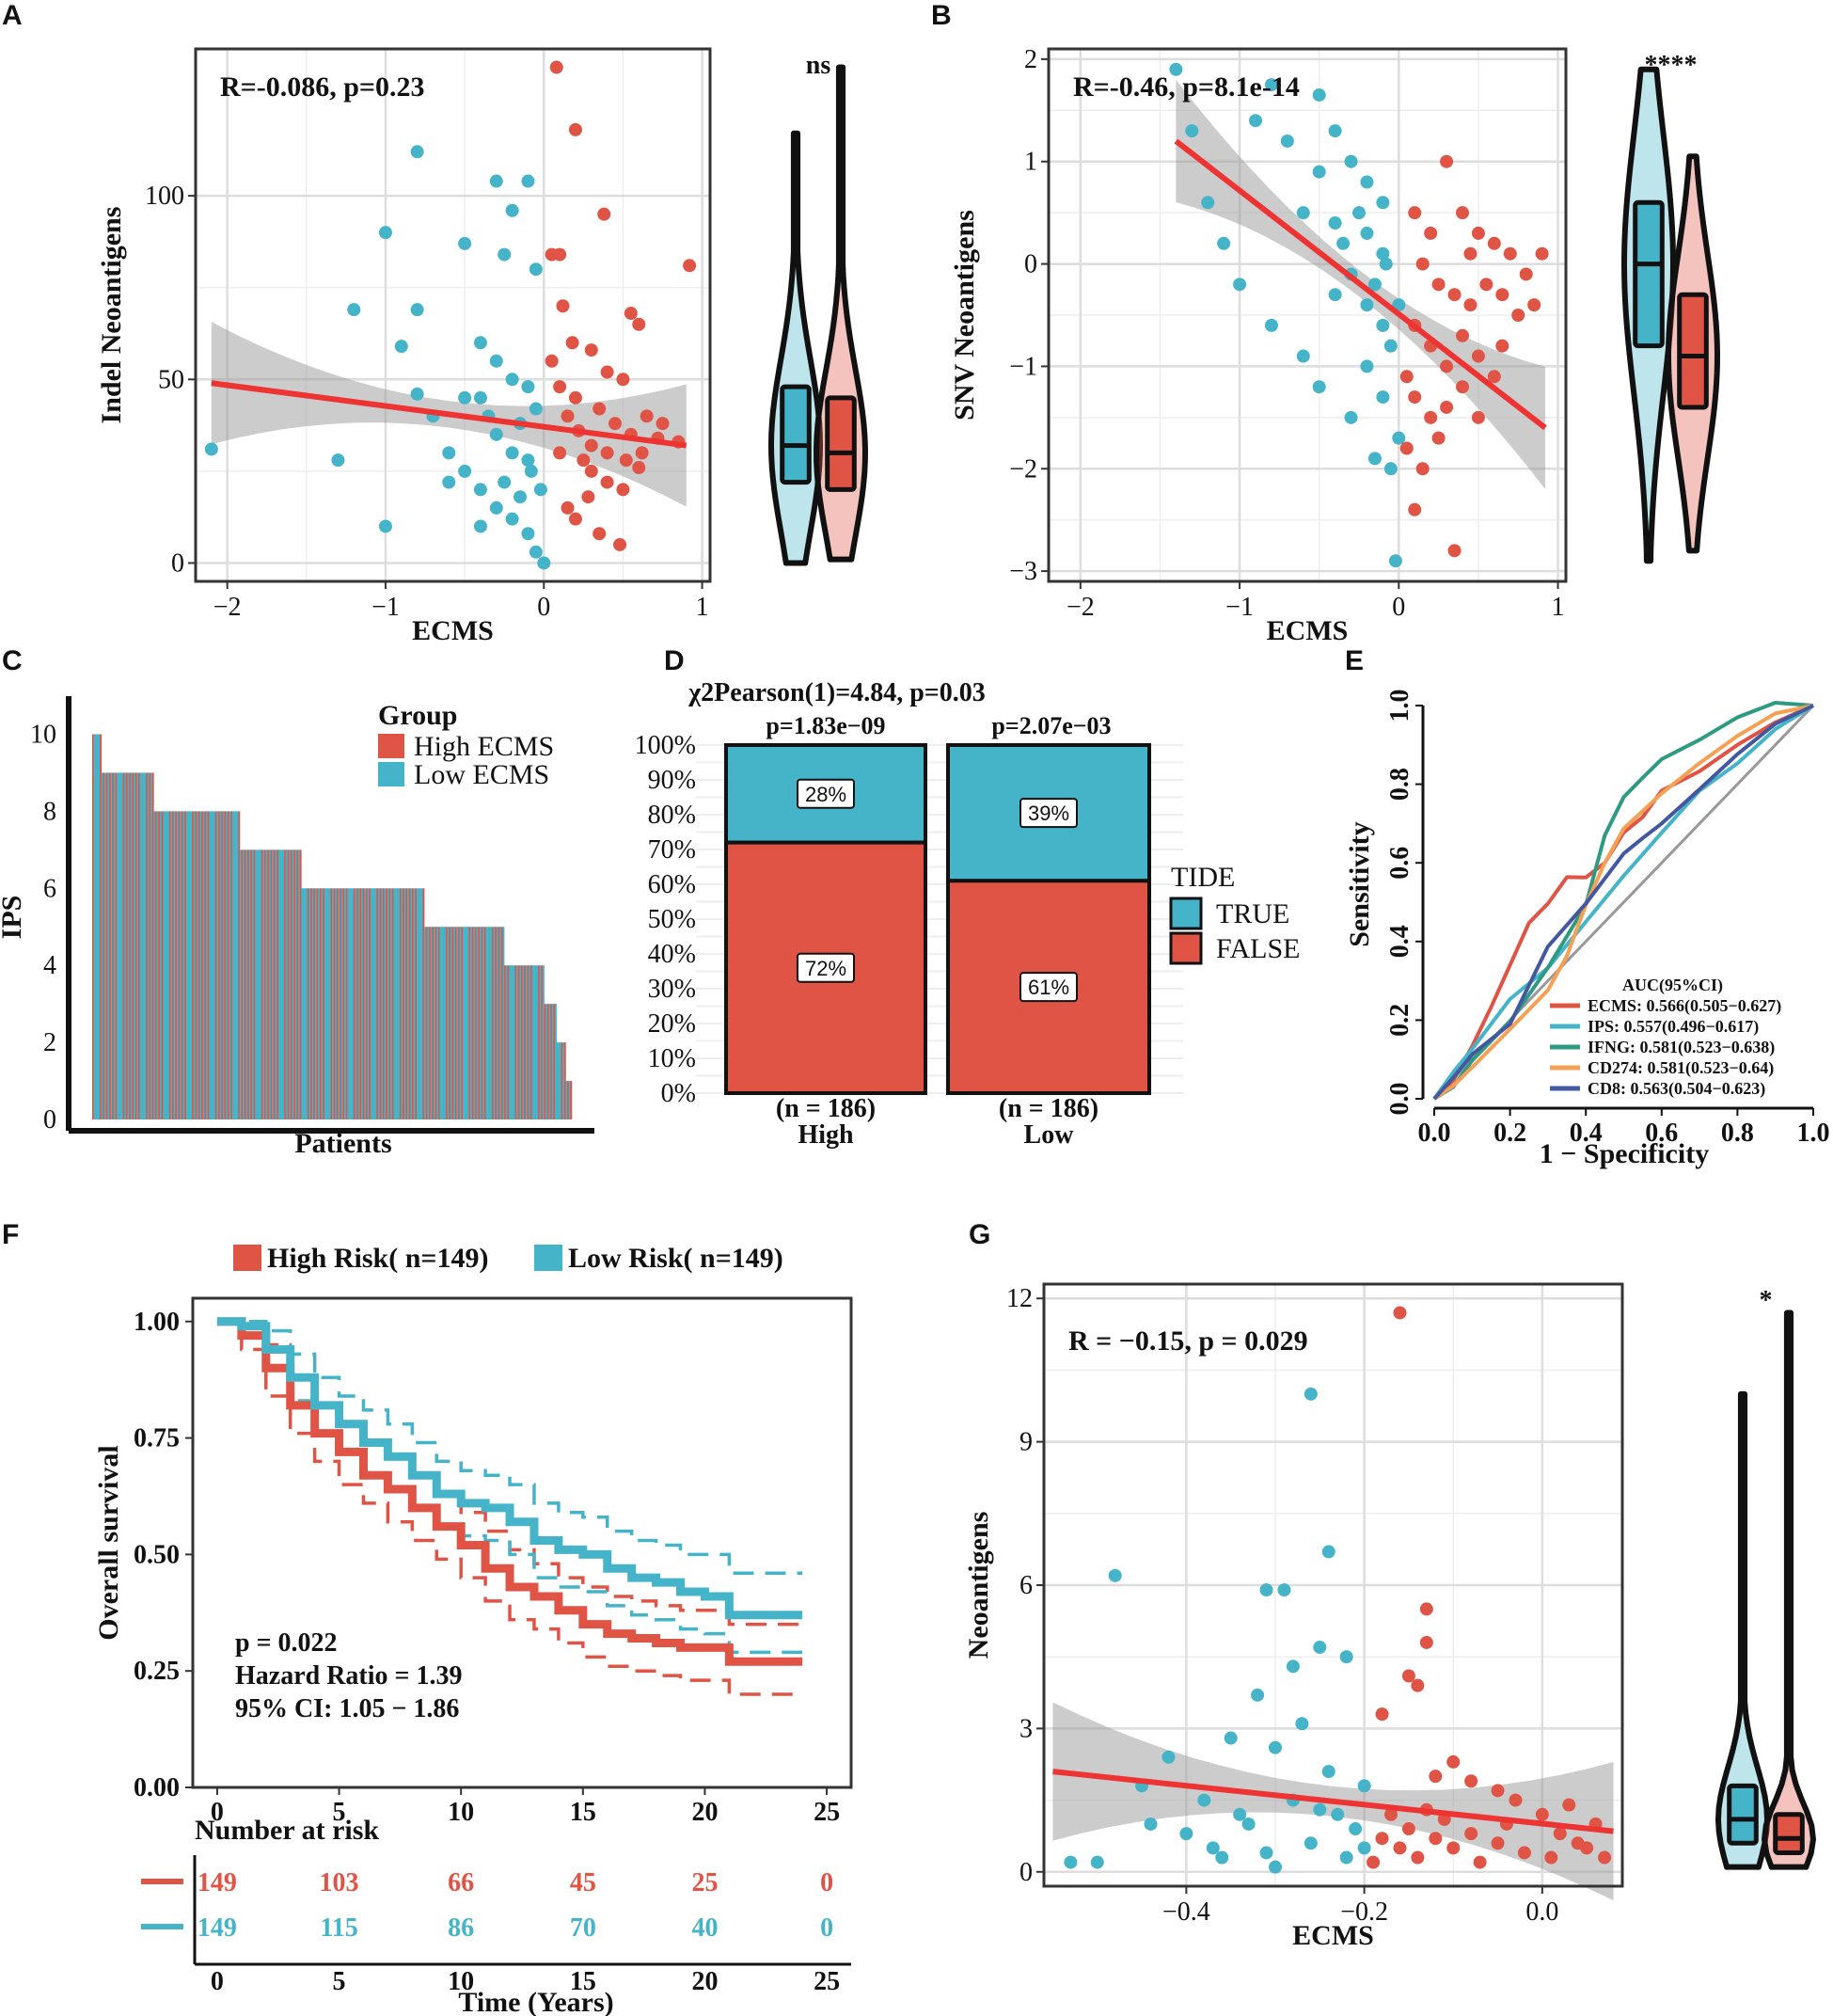  What do you see at coordinates (453, 631) in the screenshot?
I see `x-axis-title: ECMS` at bounding box center [453, 631].